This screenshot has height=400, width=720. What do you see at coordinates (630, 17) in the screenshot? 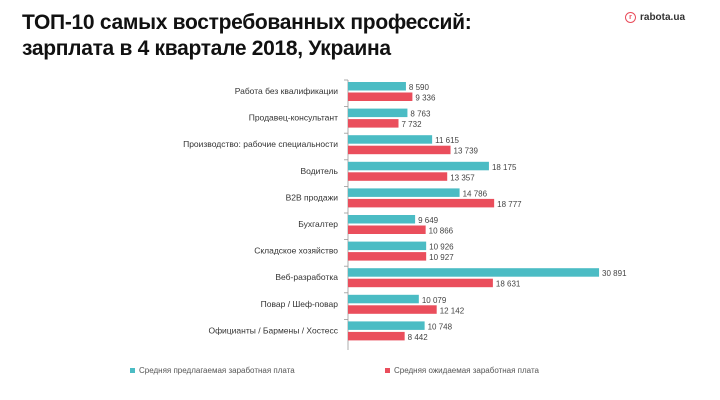
I see `rabota-logo-icon: r` at bounding box center [630, 17].